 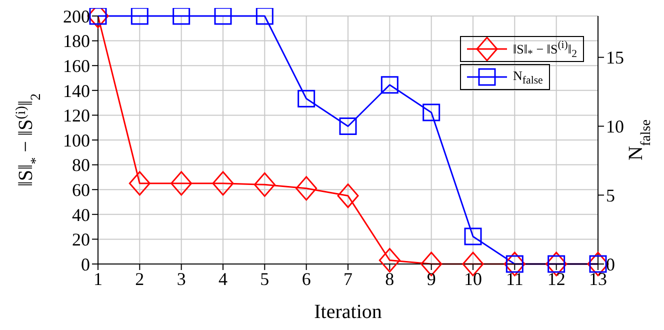 I want to click on y-tick-label: 0, so click(x=85, y=264).